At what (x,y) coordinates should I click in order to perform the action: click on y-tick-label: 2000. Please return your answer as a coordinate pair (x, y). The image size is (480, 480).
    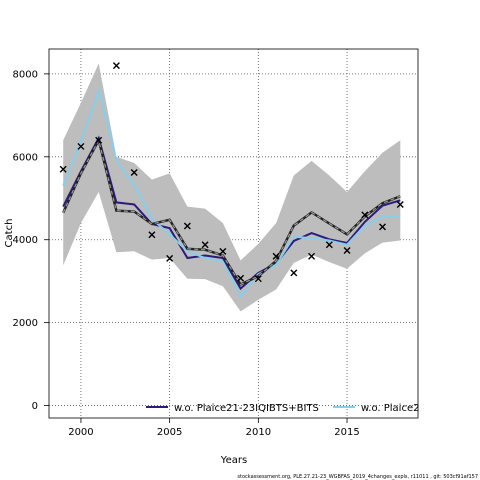
    Looking at the image, I should click on (25, 323).